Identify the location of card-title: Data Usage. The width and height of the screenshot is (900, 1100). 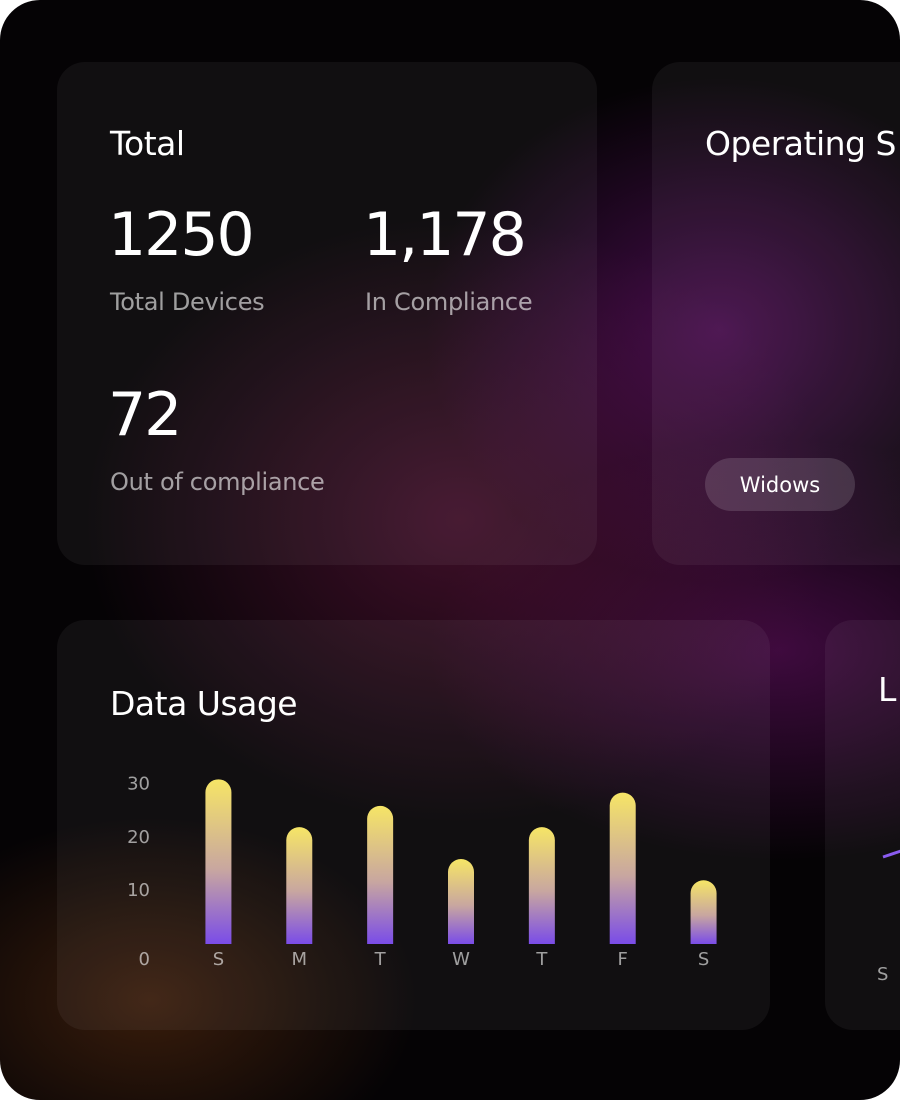
(204, 703).